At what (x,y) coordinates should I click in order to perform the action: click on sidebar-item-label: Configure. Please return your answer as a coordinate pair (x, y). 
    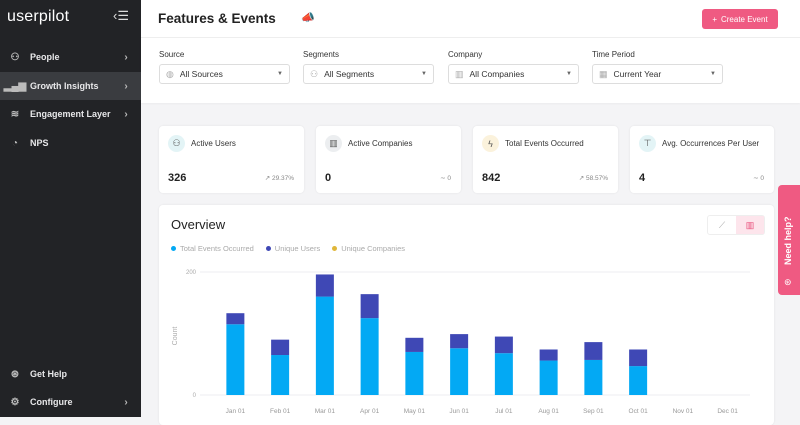
    Looking at the image, I should click on (51, 402).